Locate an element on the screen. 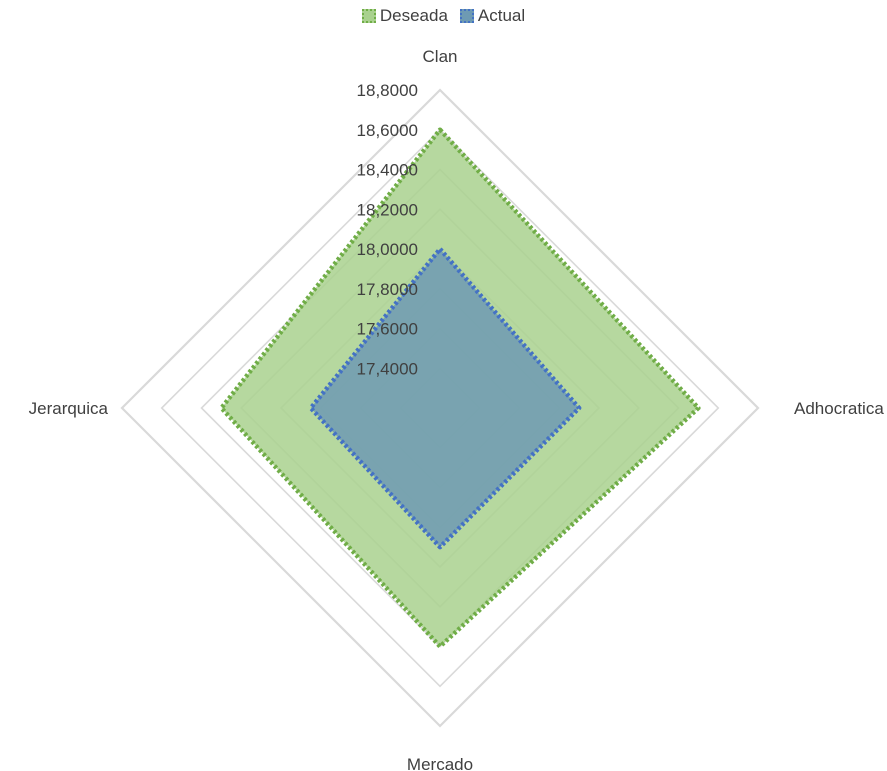  legend-item-deseada: Deseada is located at coordinates (404, 16).